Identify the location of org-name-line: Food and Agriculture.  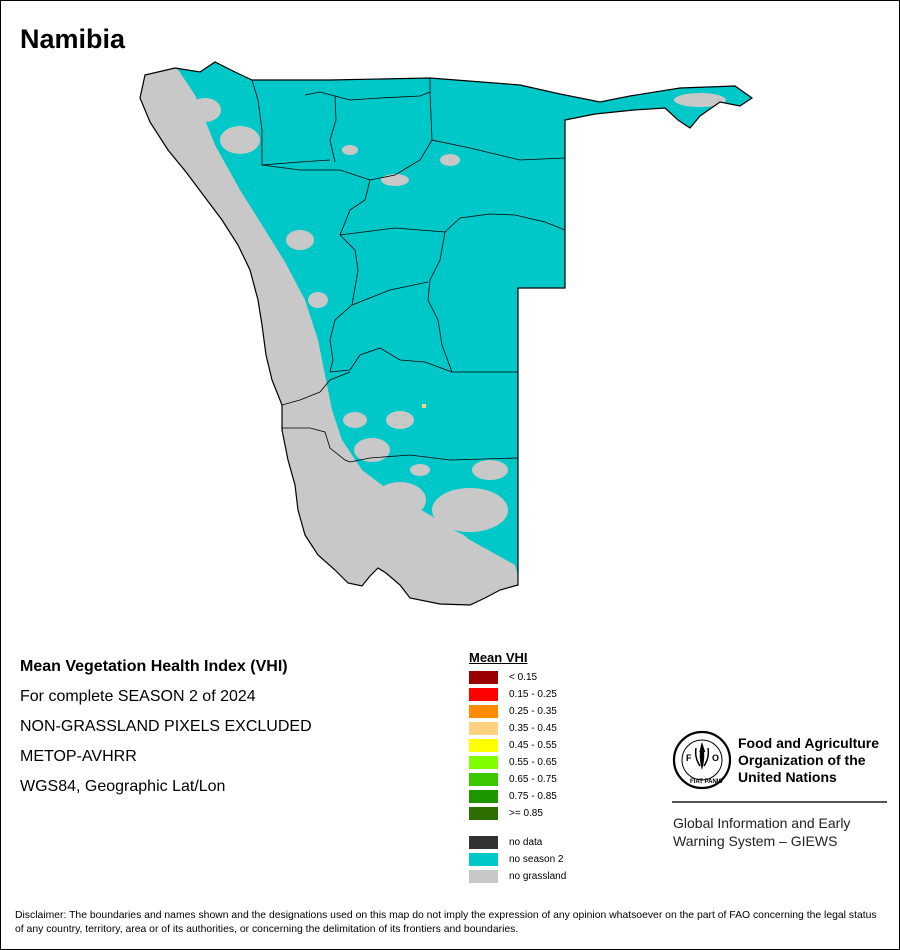
(809, 743).